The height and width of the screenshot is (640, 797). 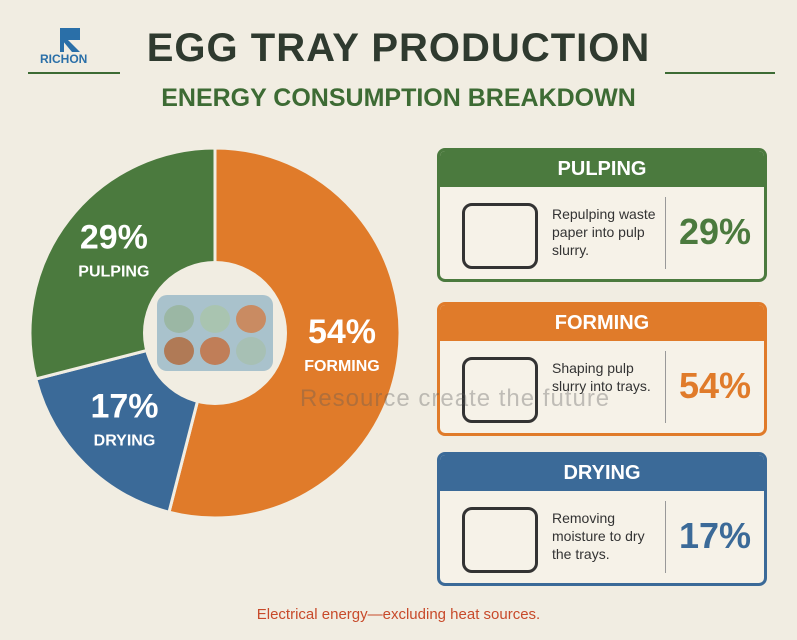 I want to click on slice-percent: 54%, so click(x=342, y=332).